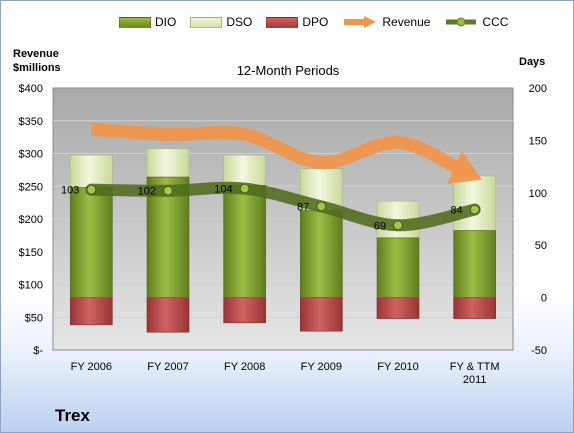  What do you see at coordinates (495, 22) in the screenshot?
I see `legend-label-ccc: CCC` at bounding box center [495, 22].